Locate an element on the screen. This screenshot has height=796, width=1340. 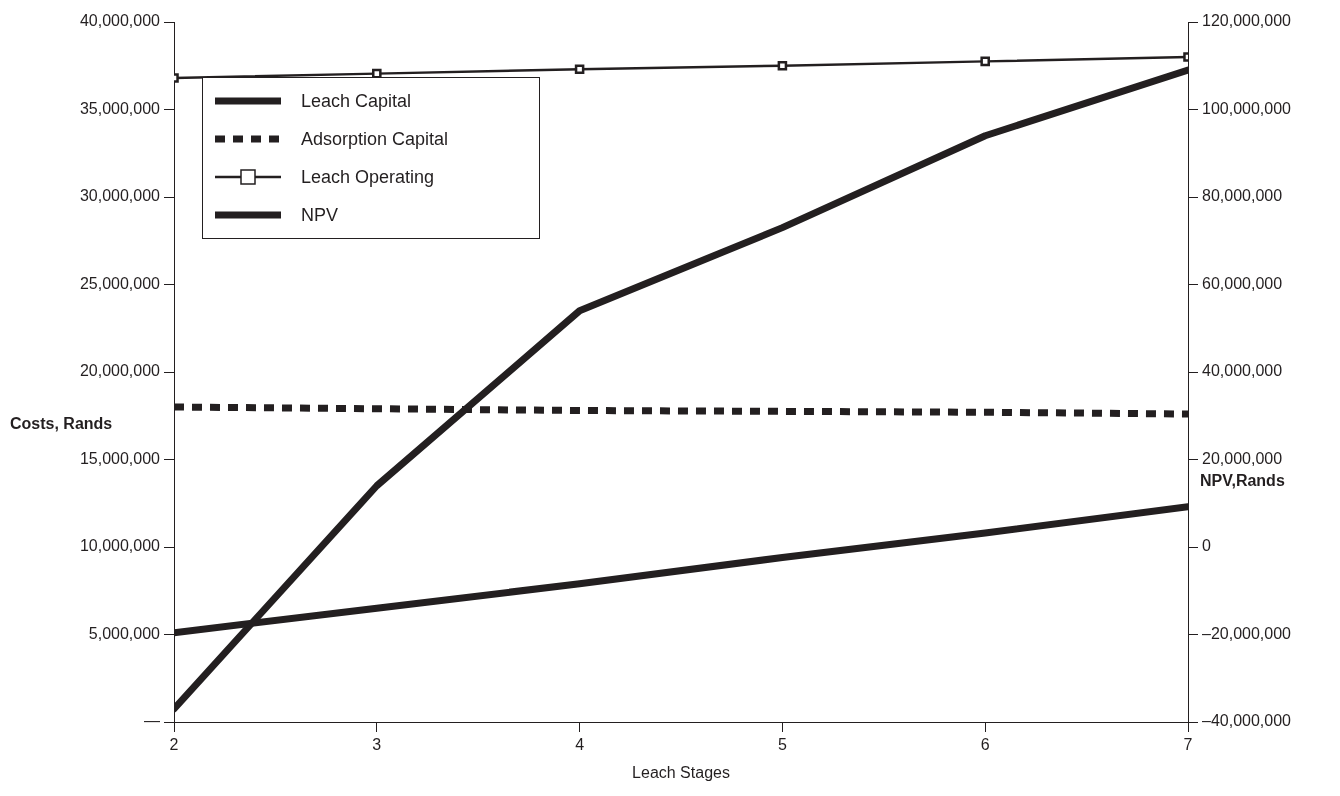
y2-tick-label: 0 is located at coordinates (1206, 546).